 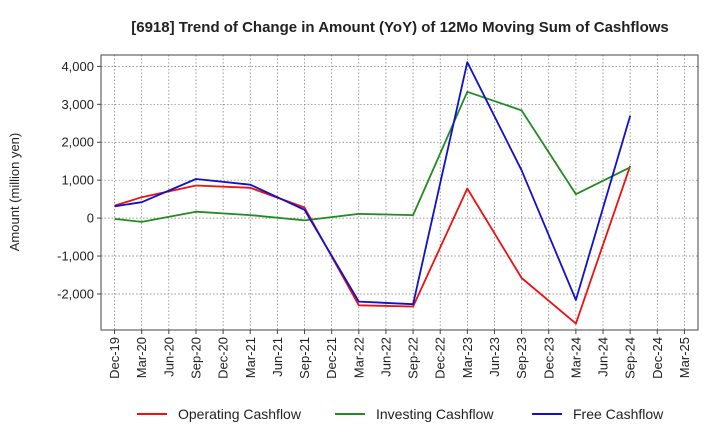 What do you see at coordinates (77, 104) in the screenshot?
I see `y-tick-label: 3,000` at bounding box center [77, 104].